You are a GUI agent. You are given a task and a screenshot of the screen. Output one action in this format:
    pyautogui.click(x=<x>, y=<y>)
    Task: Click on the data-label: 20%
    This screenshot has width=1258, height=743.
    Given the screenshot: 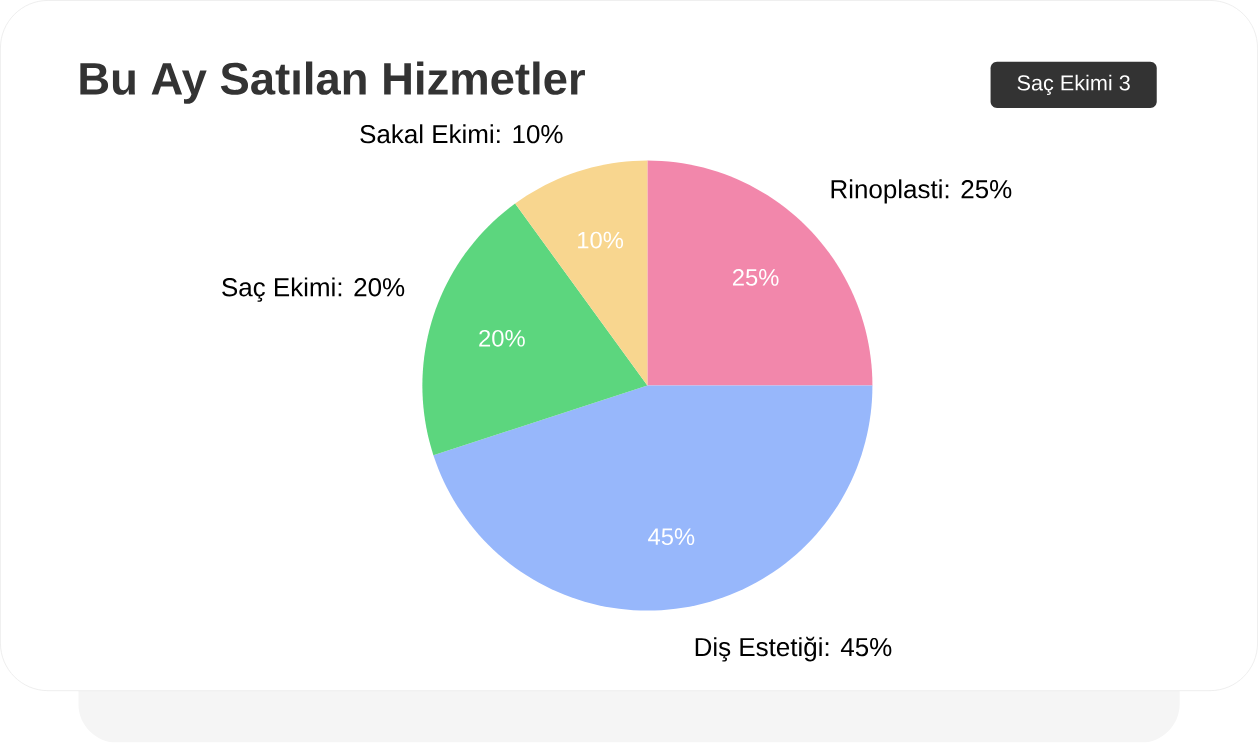 What is the action you would take?
    pyautogui.click(x=502, y=338)
    